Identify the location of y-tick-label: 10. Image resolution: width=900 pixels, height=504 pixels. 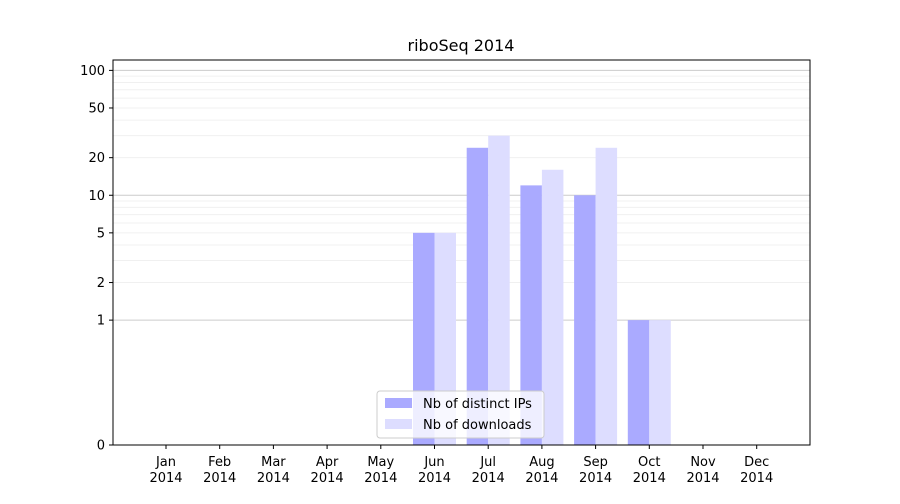
(96, 196).